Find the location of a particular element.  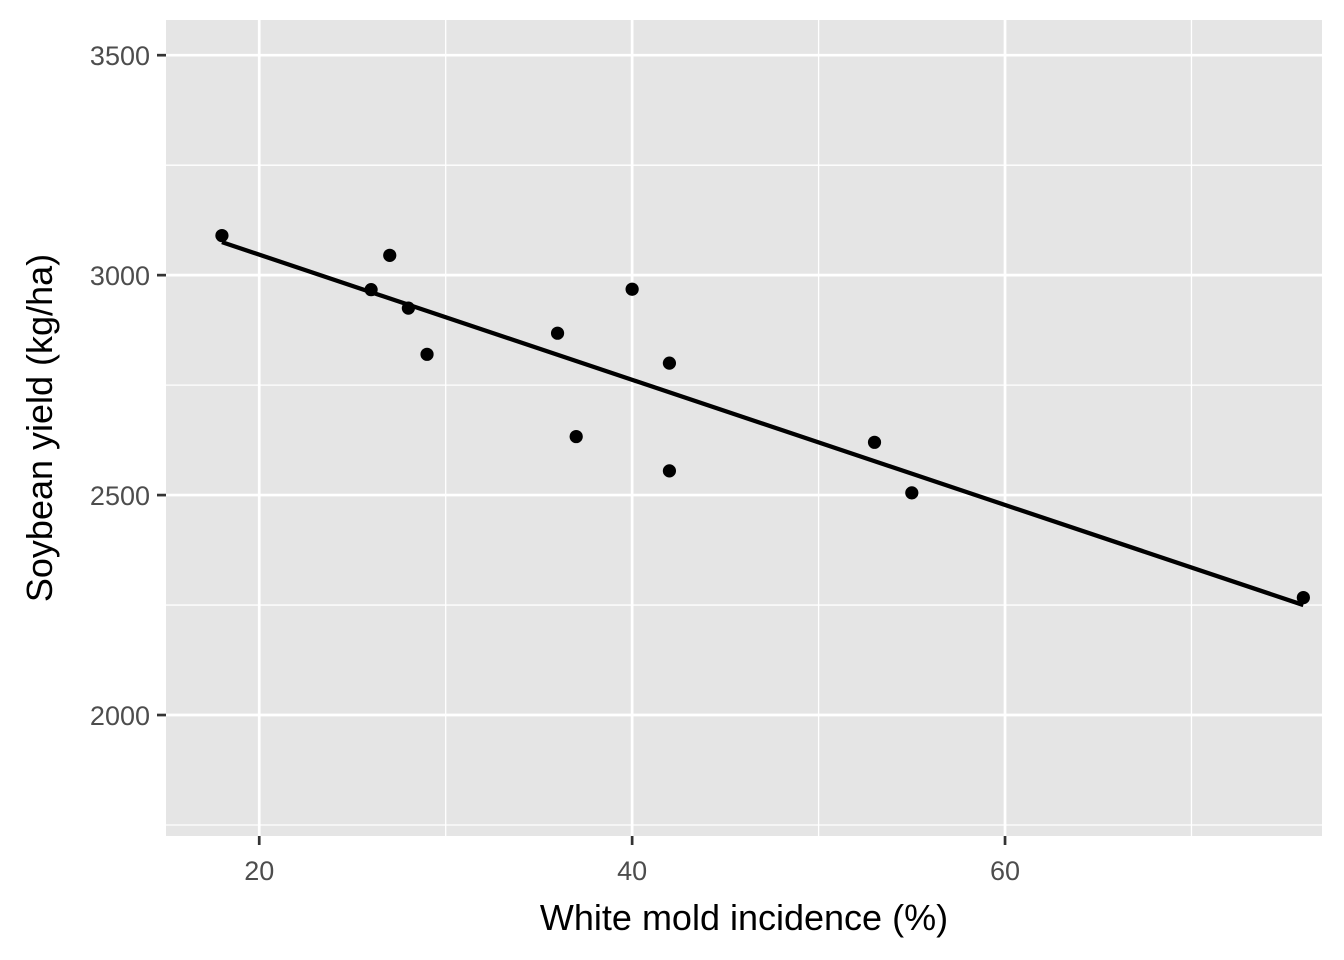

y-tick-label: 3000 is located at coordinates (120, 276).